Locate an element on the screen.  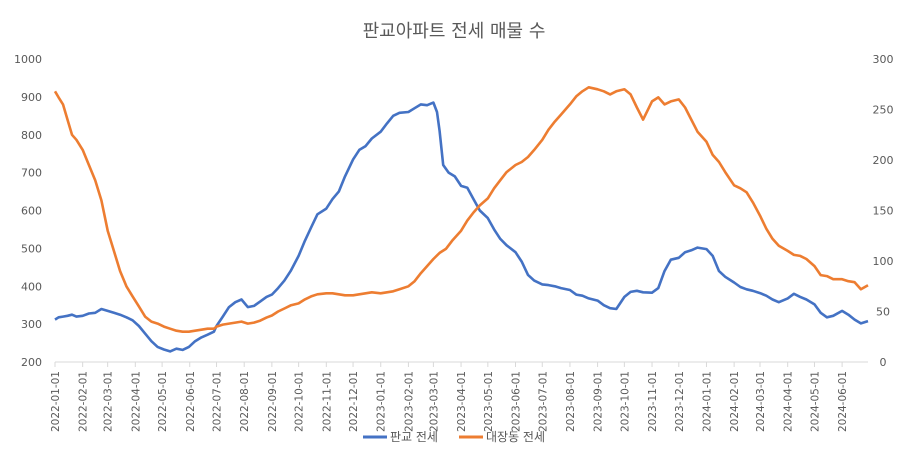
x-axis-tick-label: 2022-09-01 is located at coordinates (273, 401).